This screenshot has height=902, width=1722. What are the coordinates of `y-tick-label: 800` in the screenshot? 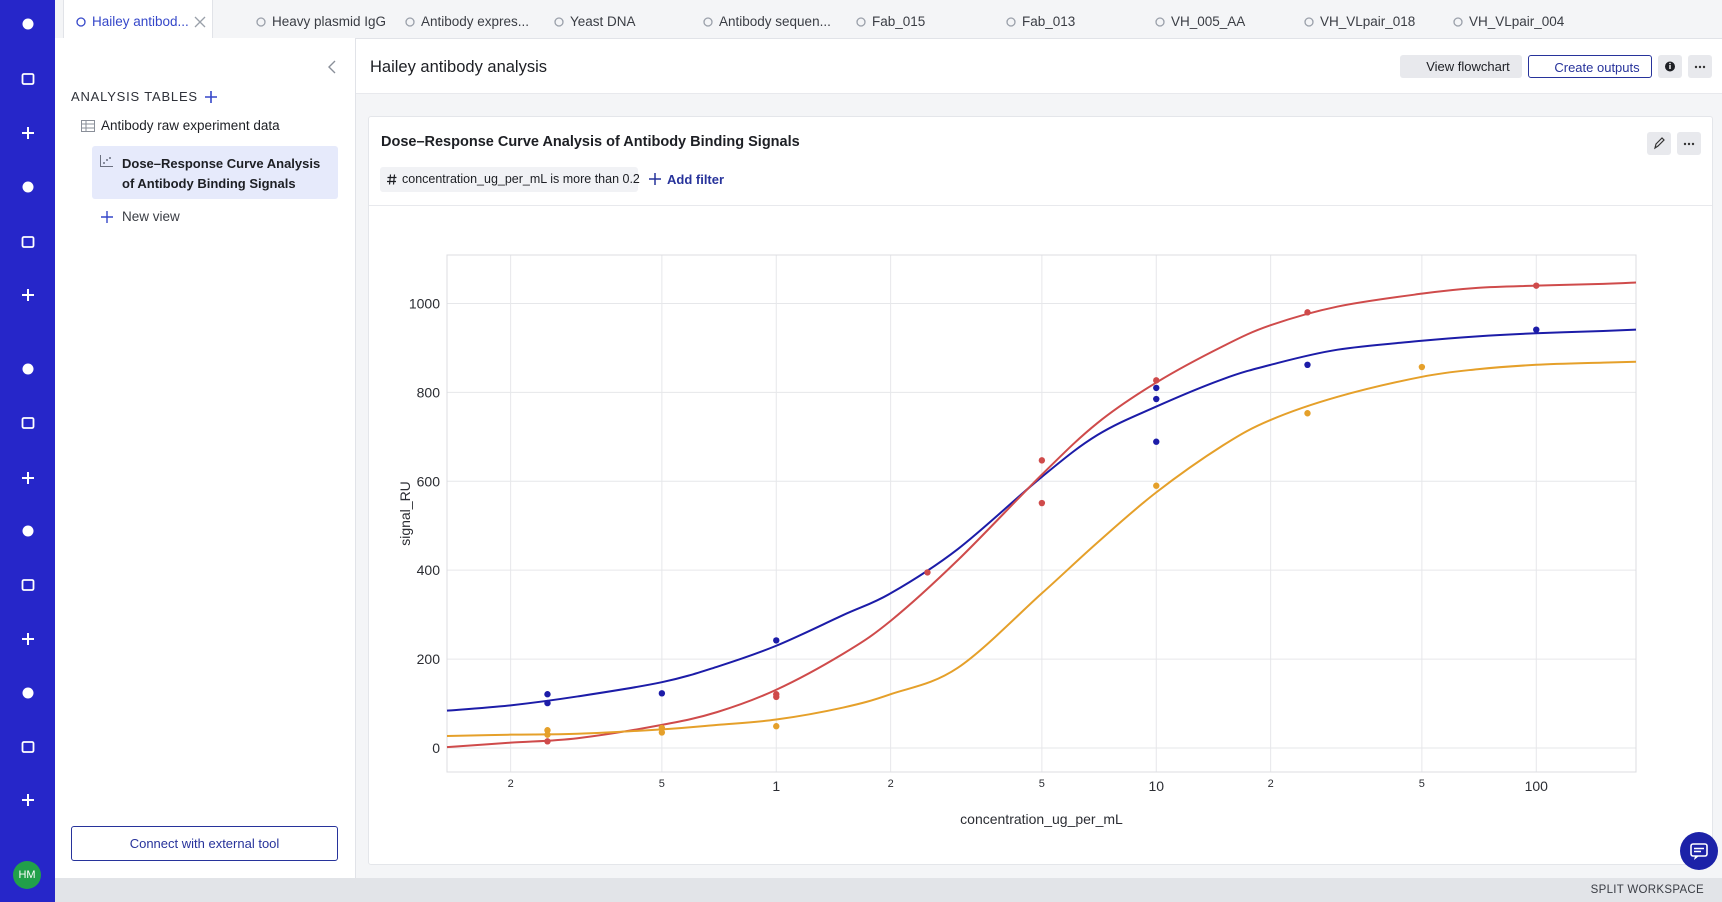 It's located at (429, 392).